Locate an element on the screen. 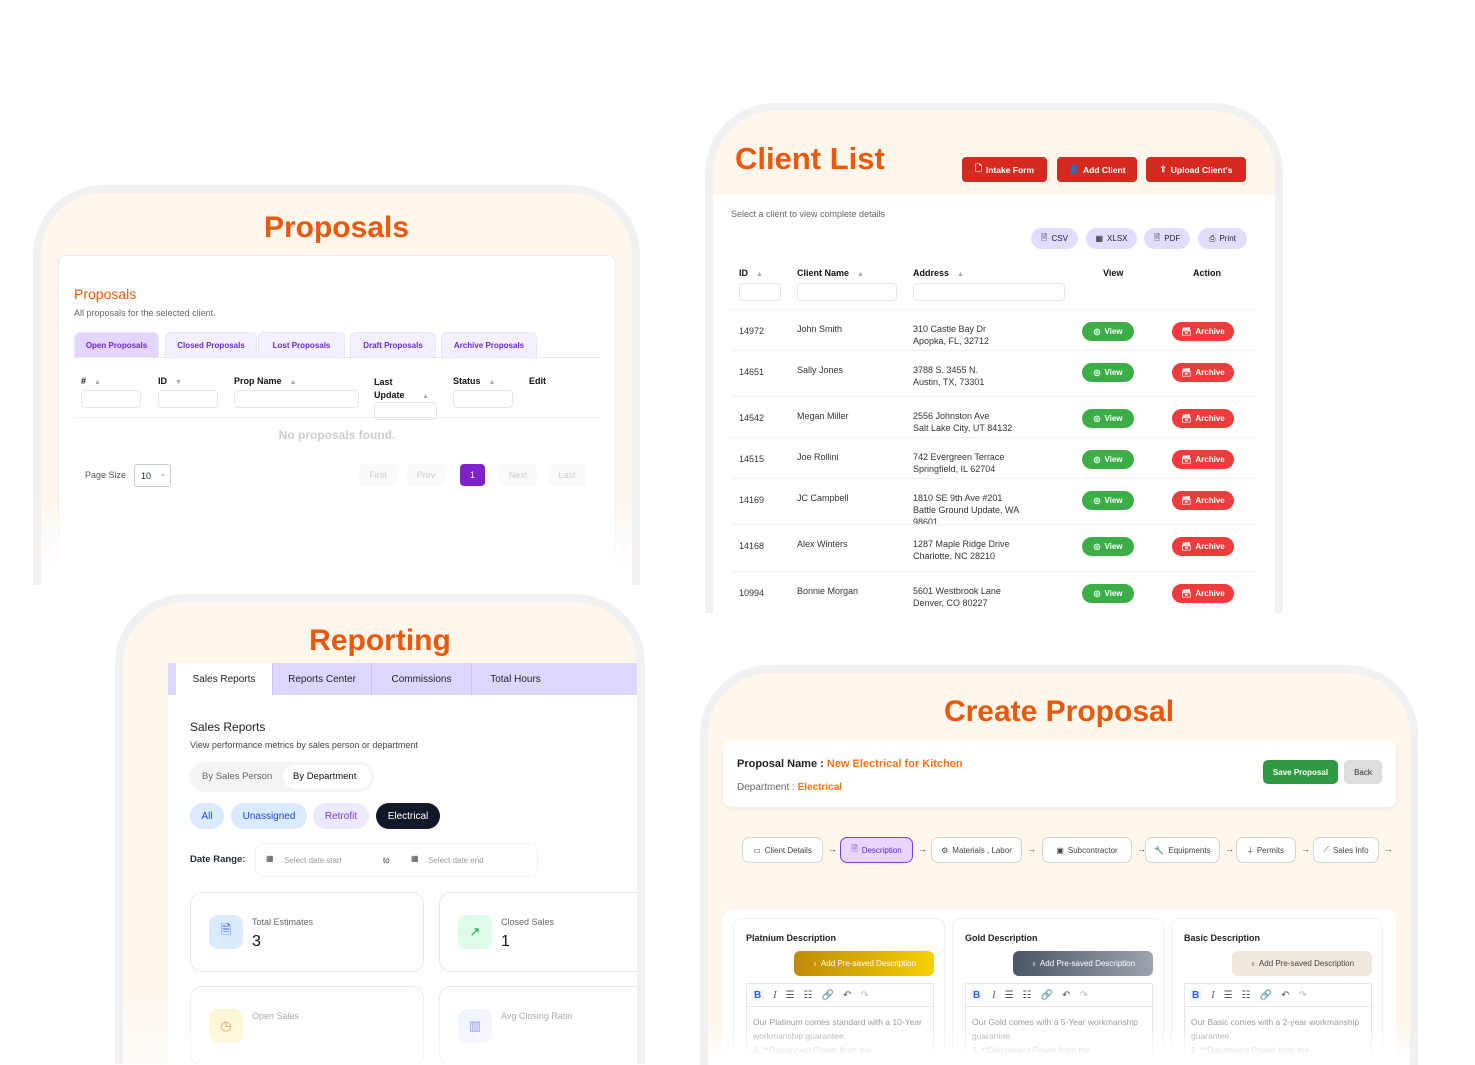 Image resolution: width=1475 pixels, height=1065 pixels. back-button: Back is located at coordinates (1363, 772).